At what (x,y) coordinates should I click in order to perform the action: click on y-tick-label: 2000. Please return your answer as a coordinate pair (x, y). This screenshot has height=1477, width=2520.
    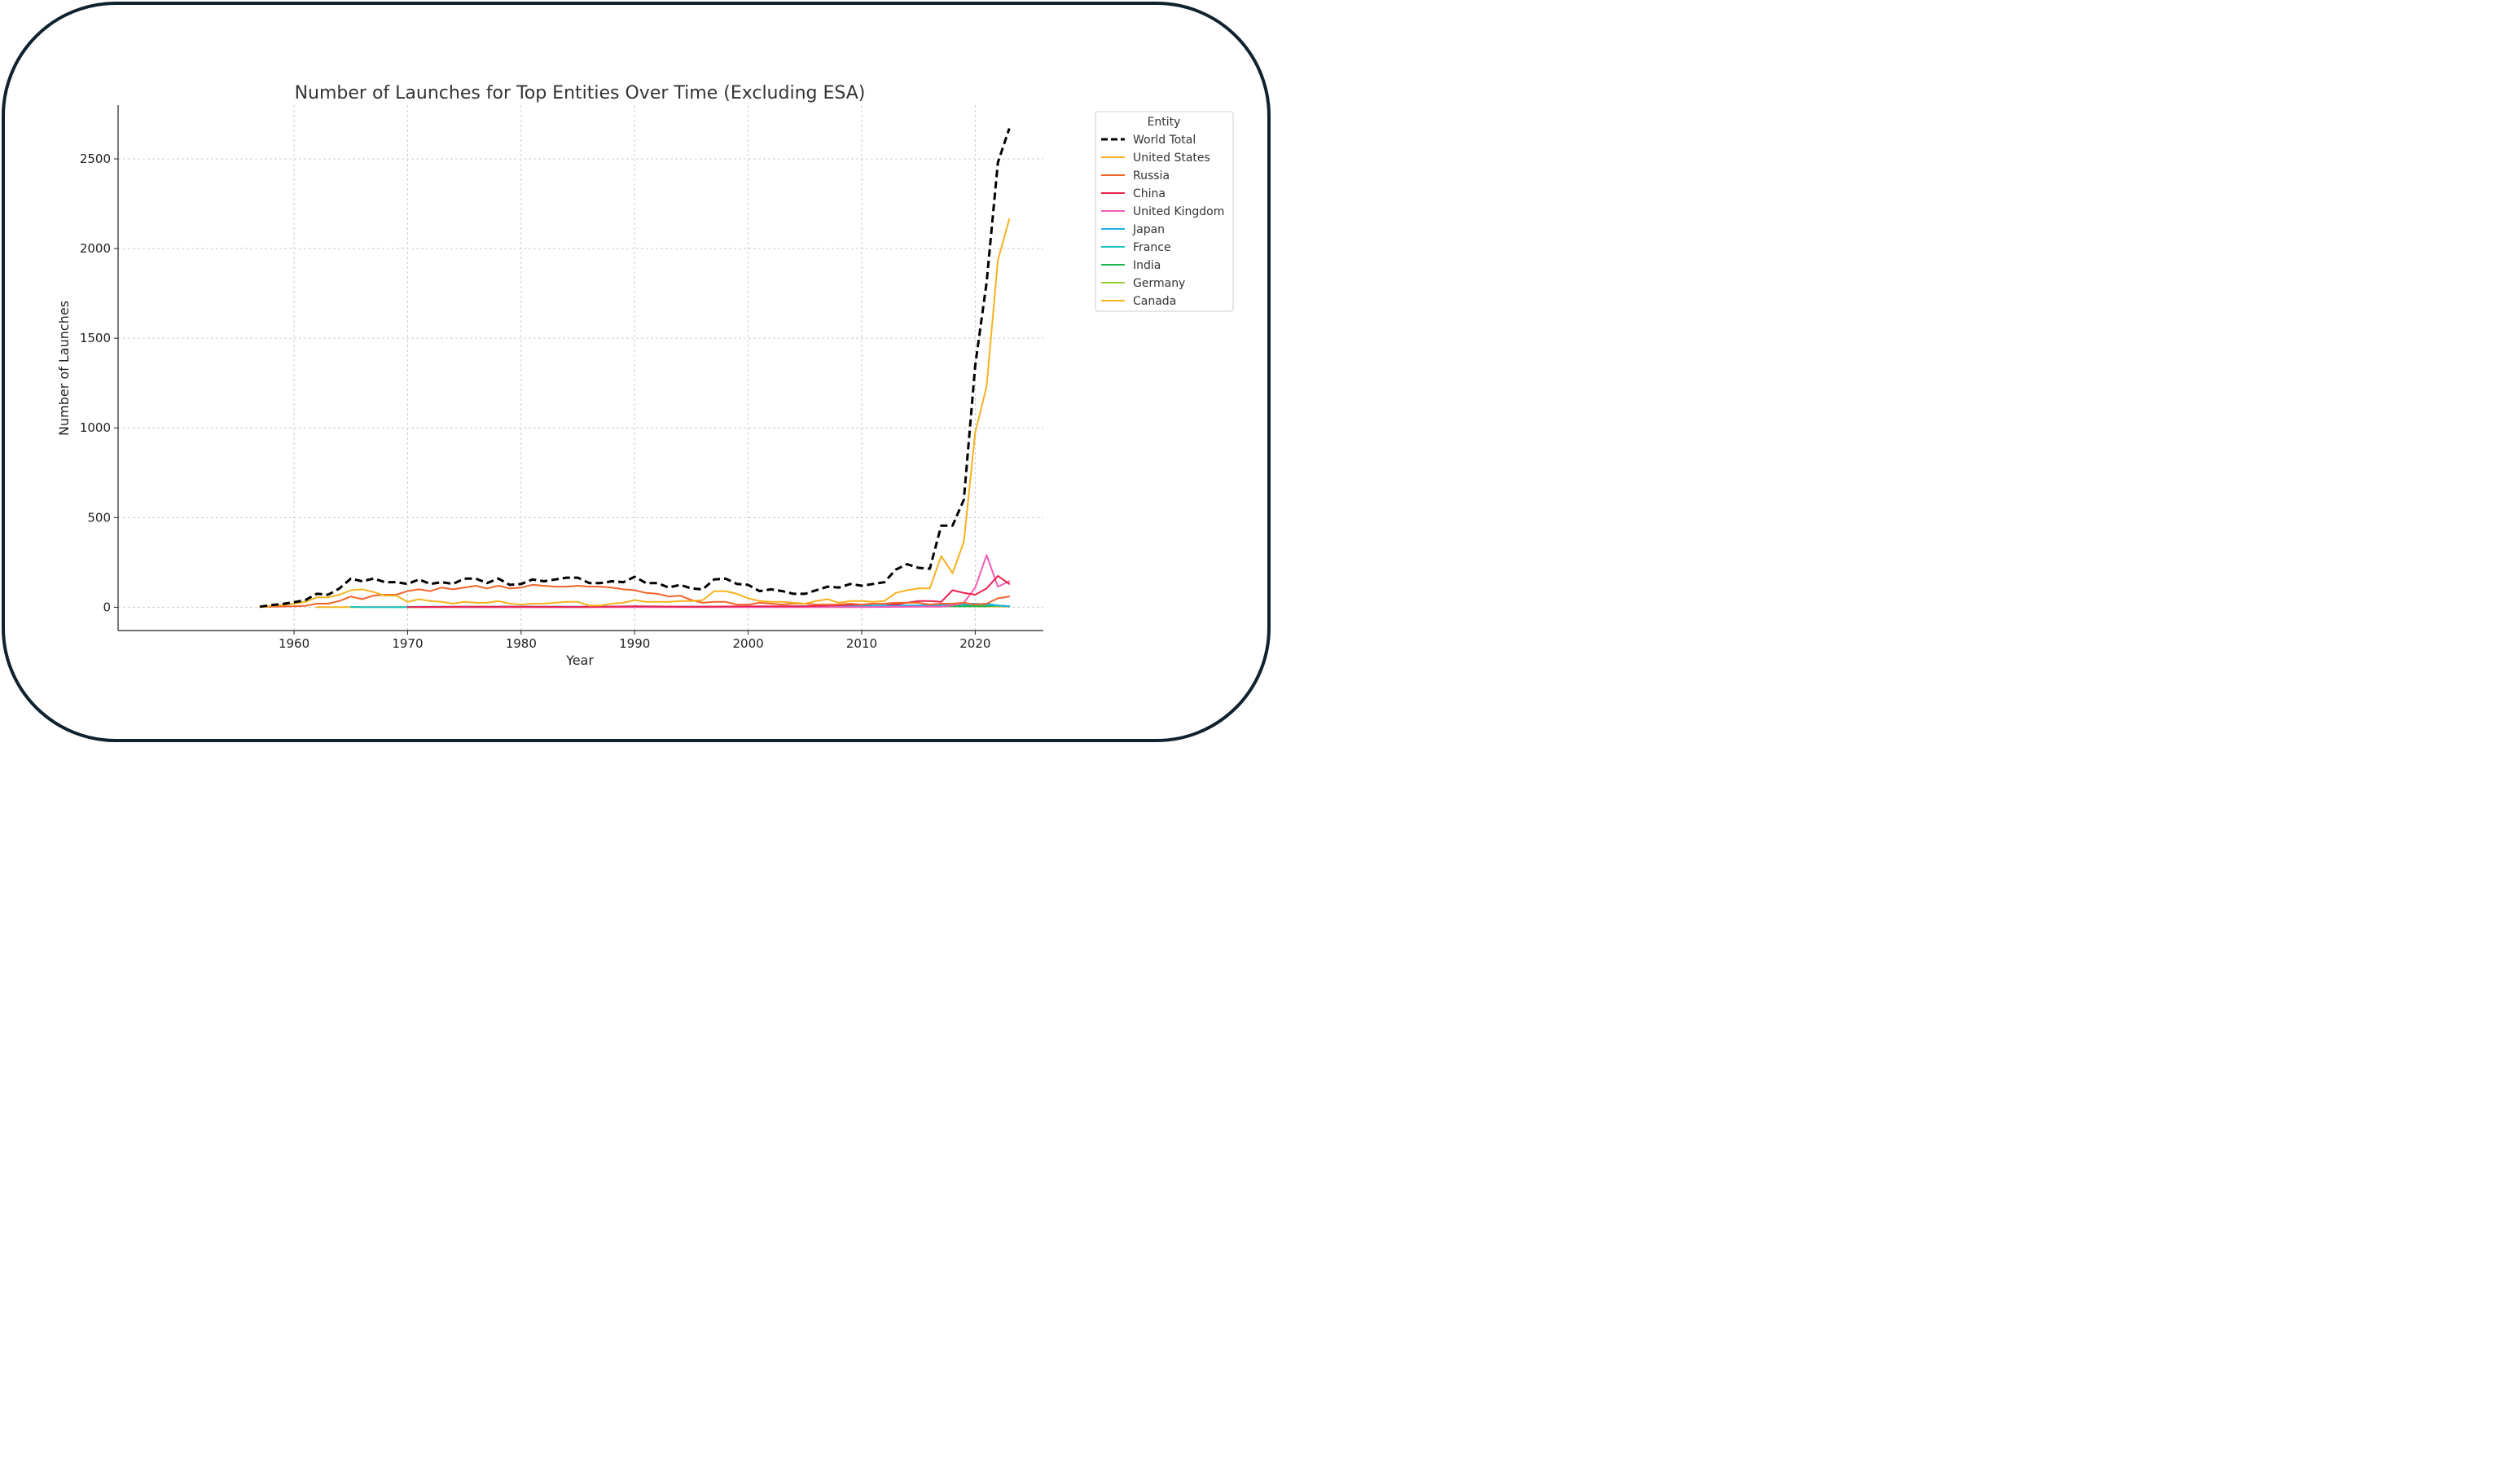
    Looking at the image, I should click on (95, 248).